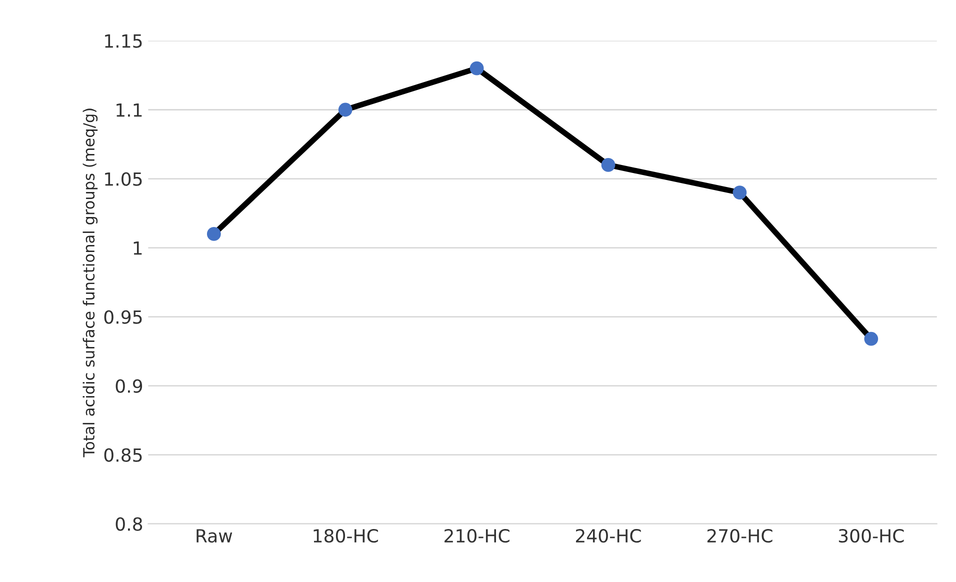 The width and height of the screenshot is (956, 582). What do you see at coordinates (129, 524) in the screenshot?
I see `y-tick-label: 0.8` at bounding box center [129, 524].